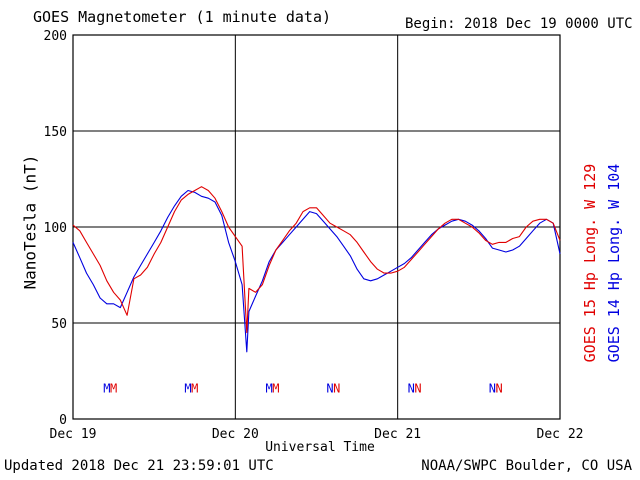 The height and width of the screenshot is (480, 640). I want to click on y-tick-label: 150, so click(55, 132).